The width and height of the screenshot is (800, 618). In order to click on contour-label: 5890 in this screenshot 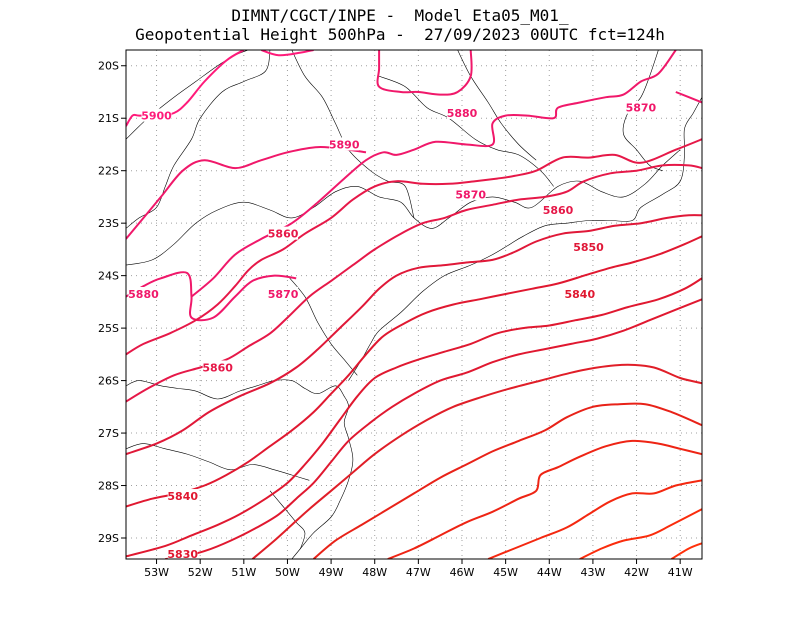, I will do `click(344, 144)`.